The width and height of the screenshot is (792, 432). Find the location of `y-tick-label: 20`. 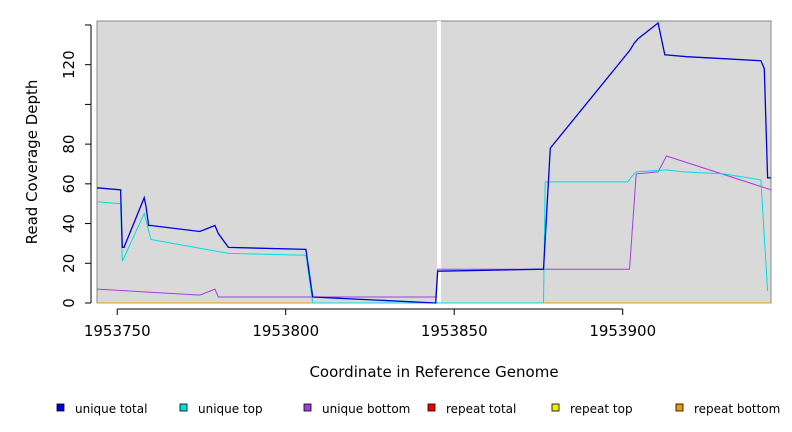

y-tick-label: 20 is located at coordinates (69, 263).